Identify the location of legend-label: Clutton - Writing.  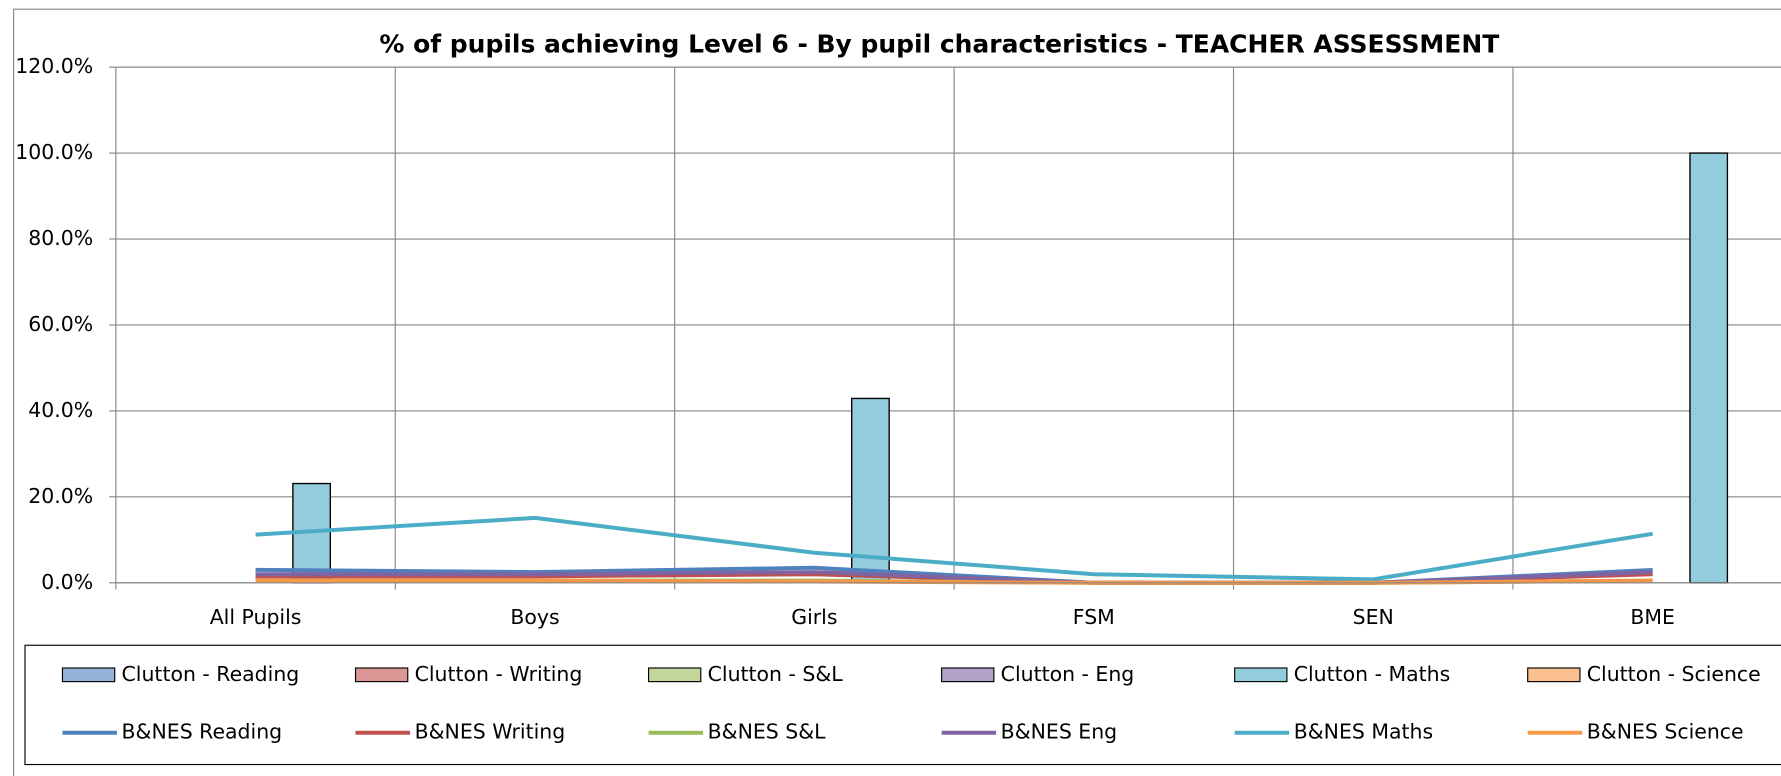
(499, 674).